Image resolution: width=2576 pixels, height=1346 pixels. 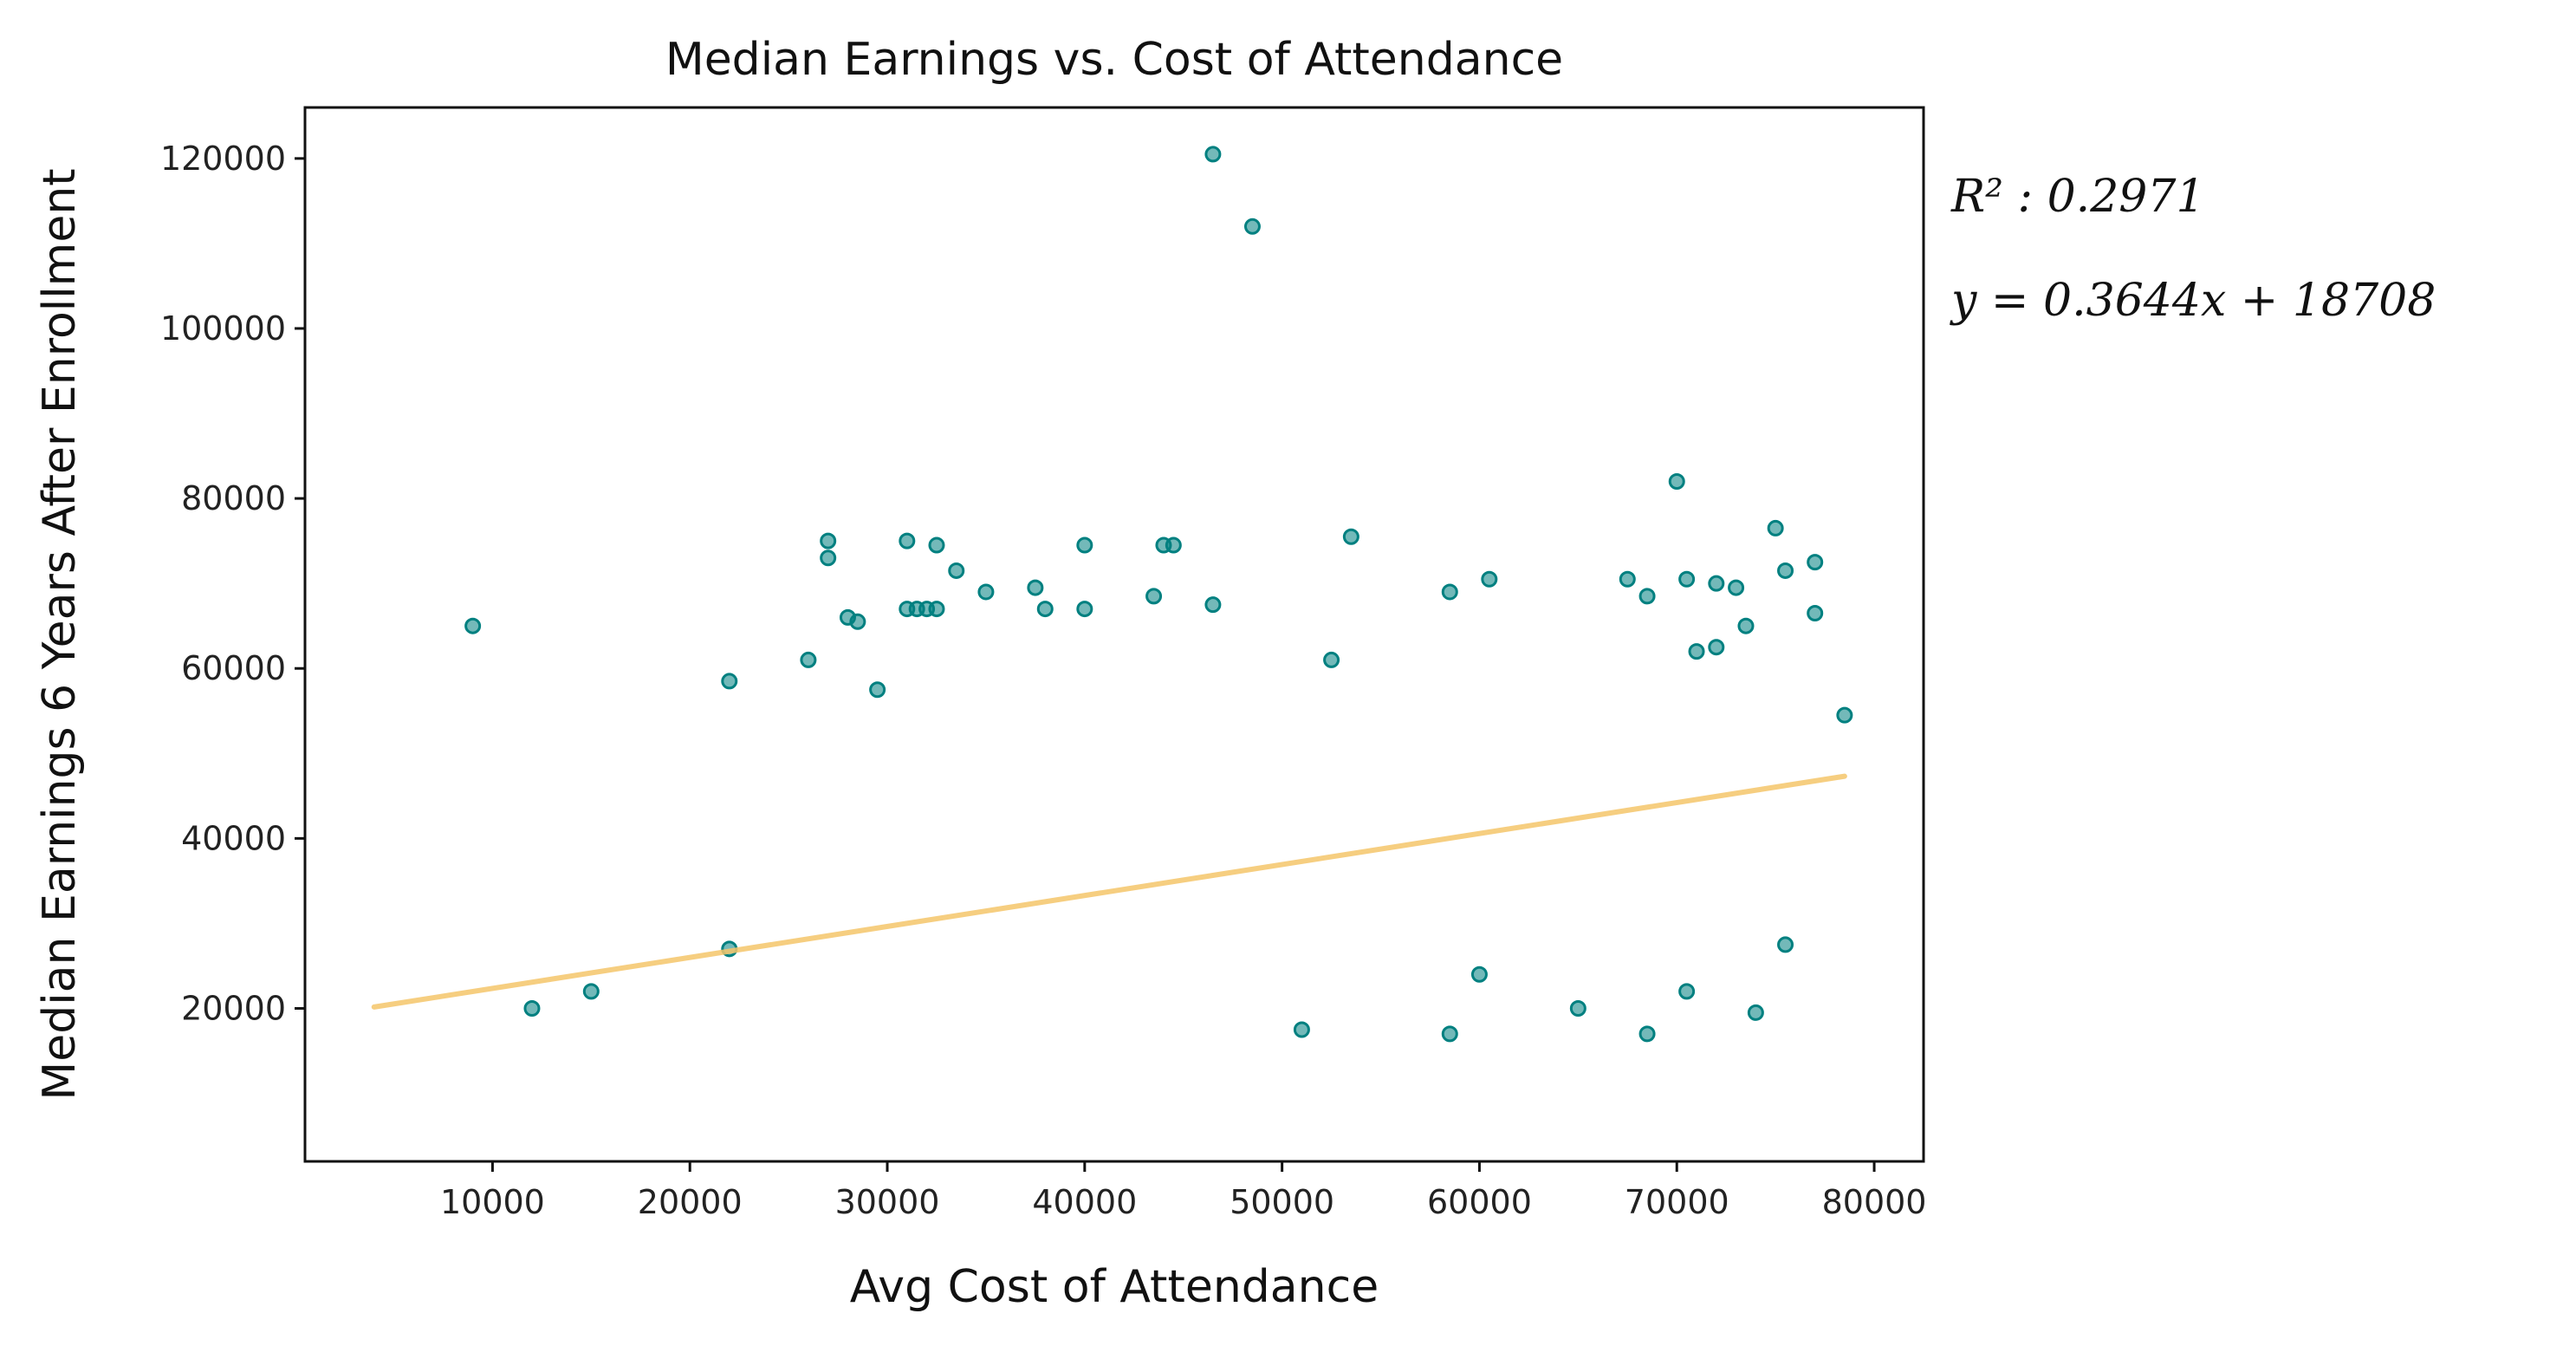 I want to click on y-axis-ticks: 20000 40000 60000 80000 100000 120000, so click(x=233, y=583).